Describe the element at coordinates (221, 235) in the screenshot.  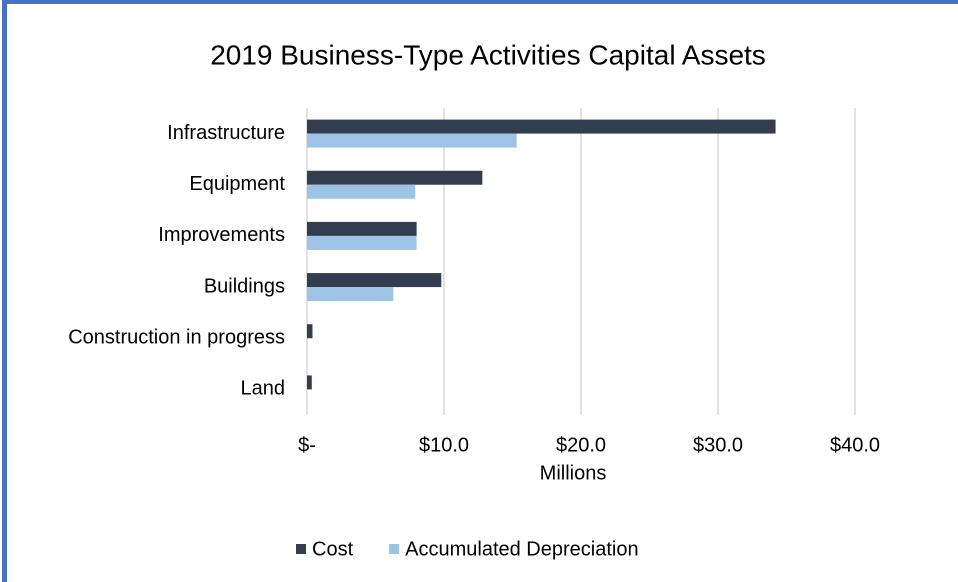
I see `y-tick-label: Improvements` at that location.